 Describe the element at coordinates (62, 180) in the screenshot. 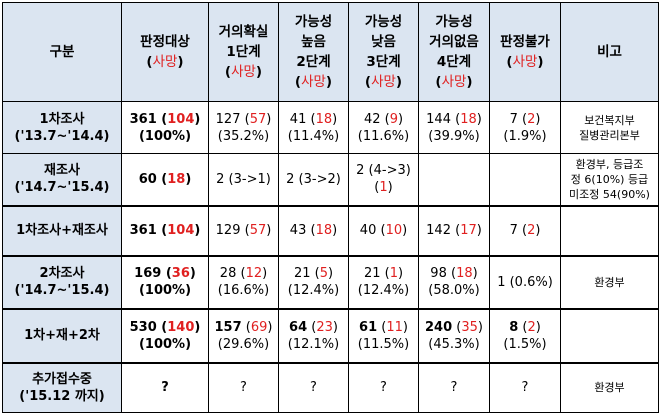

I see `row-label: 재조사 ('14.7~'15.4)` at that location.